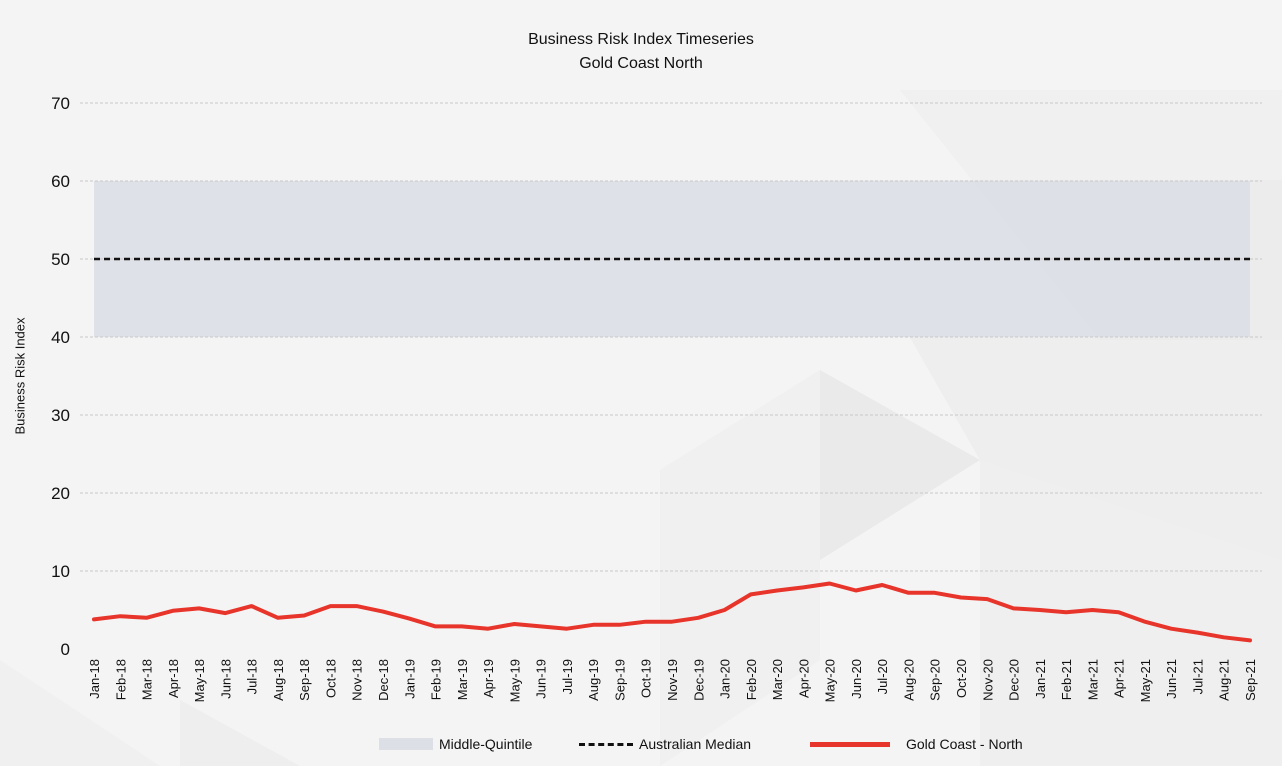 This screenshot has width=1282, height=766. I want to click on x-tick-label: May-19, so click(514, 680).